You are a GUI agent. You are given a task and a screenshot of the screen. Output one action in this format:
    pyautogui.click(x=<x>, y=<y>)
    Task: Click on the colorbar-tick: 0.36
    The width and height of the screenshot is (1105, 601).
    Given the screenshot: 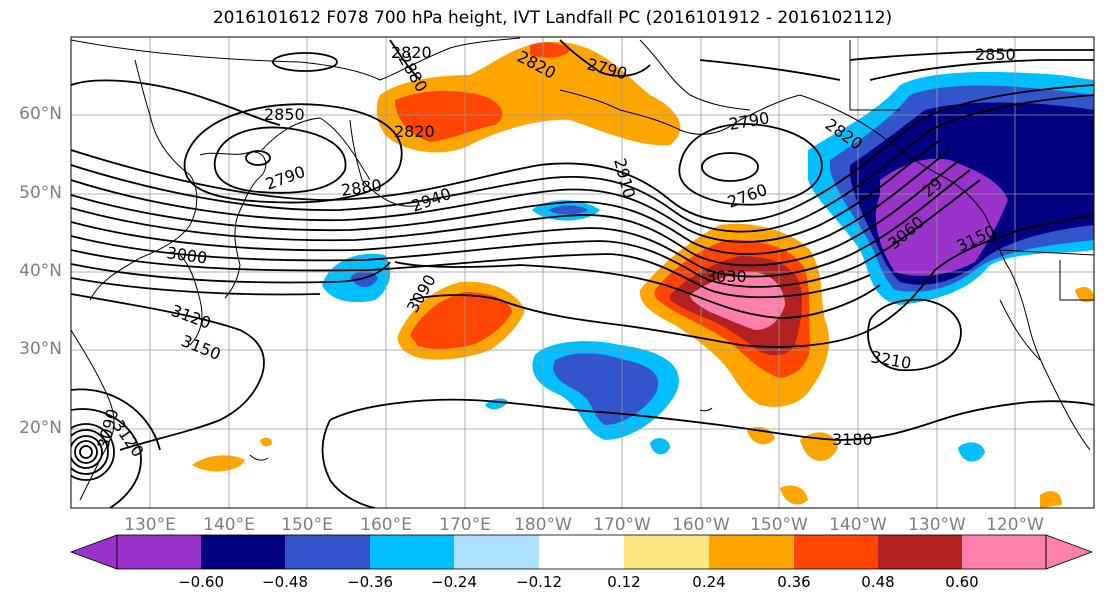 What is the action you would take?
    pyautogui.click(x=794, y=582)
    